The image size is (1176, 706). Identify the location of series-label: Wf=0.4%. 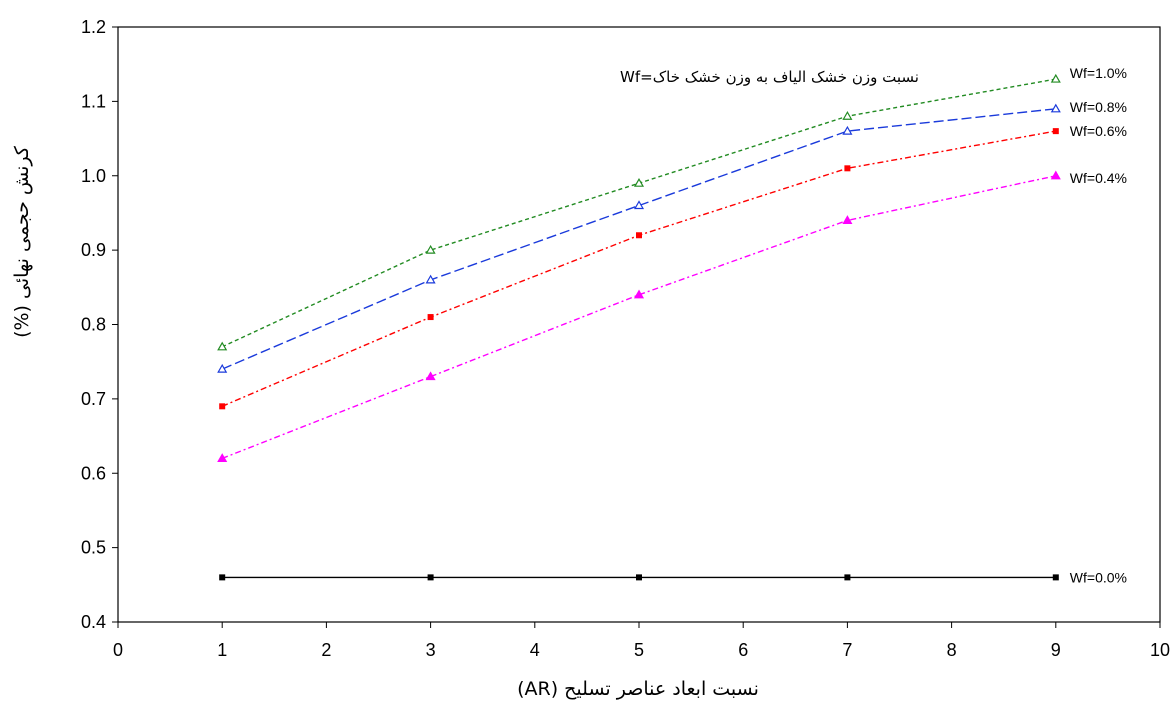
(1098, 178).